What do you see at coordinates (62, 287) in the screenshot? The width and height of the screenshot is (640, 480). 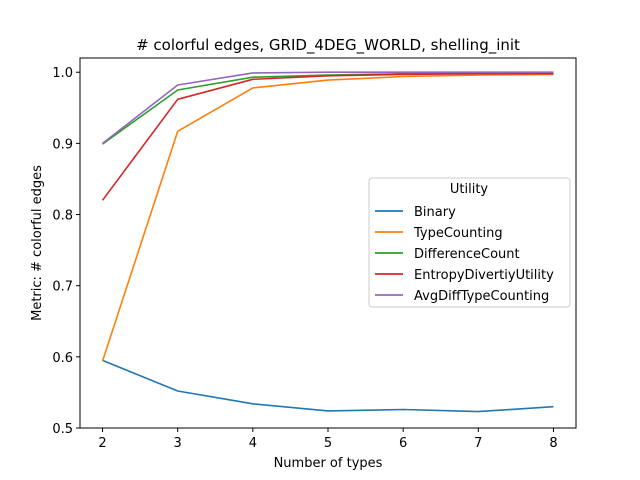 I see `y-tick-label: 0.7` at bounding box center [62, 287].